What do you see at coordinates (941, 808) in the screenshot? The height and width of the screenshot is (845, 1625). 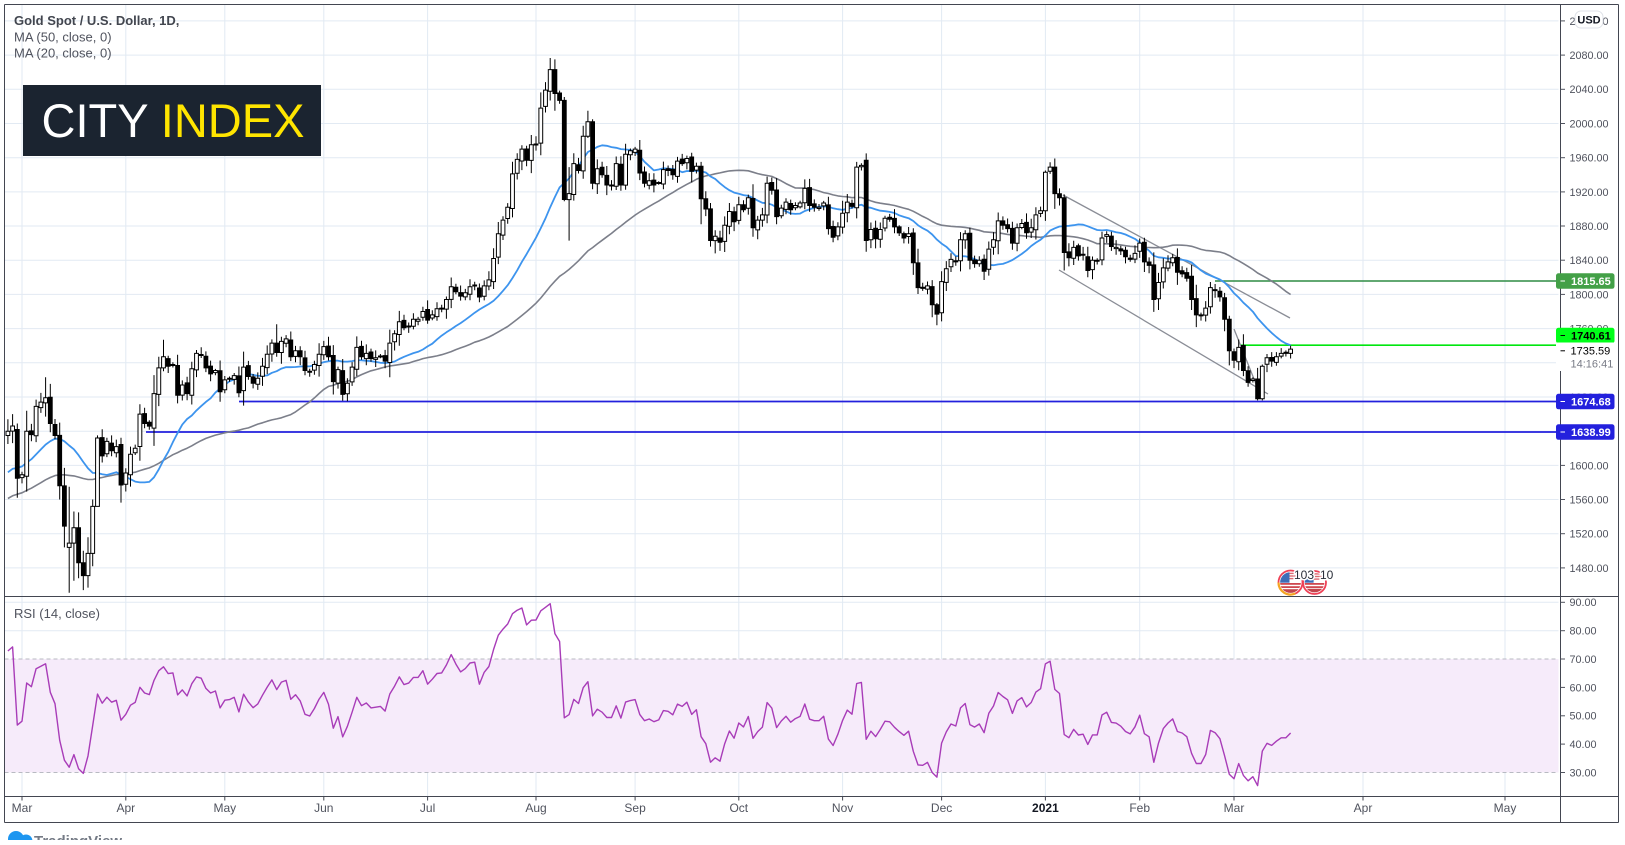 I see `svg-text: Dec` at bounding box center [941, 808].